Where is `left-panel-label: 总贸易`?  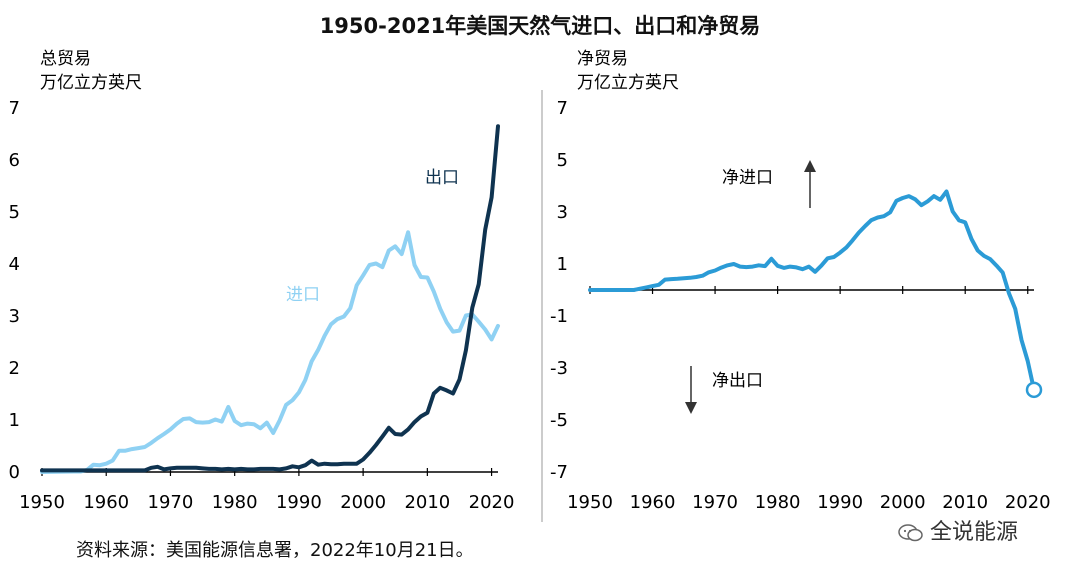 left-panel-label: 总贸易 is located at coordinates (65, 59).